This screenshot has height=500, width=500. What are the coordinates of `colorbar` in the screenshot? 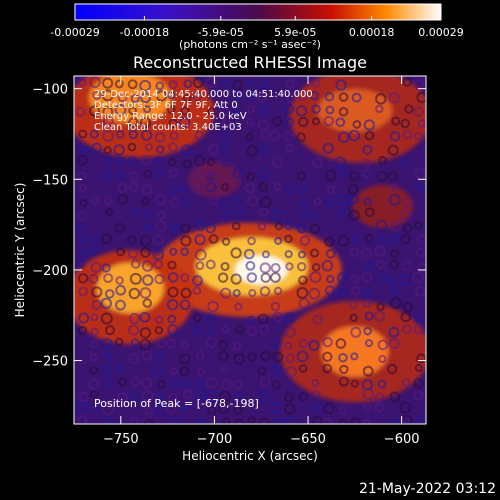 It's located at (258, 12).